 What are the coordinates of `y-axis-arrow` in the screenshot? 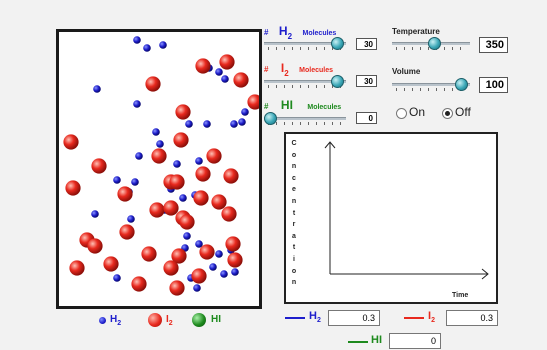 It's located at (330, 145).